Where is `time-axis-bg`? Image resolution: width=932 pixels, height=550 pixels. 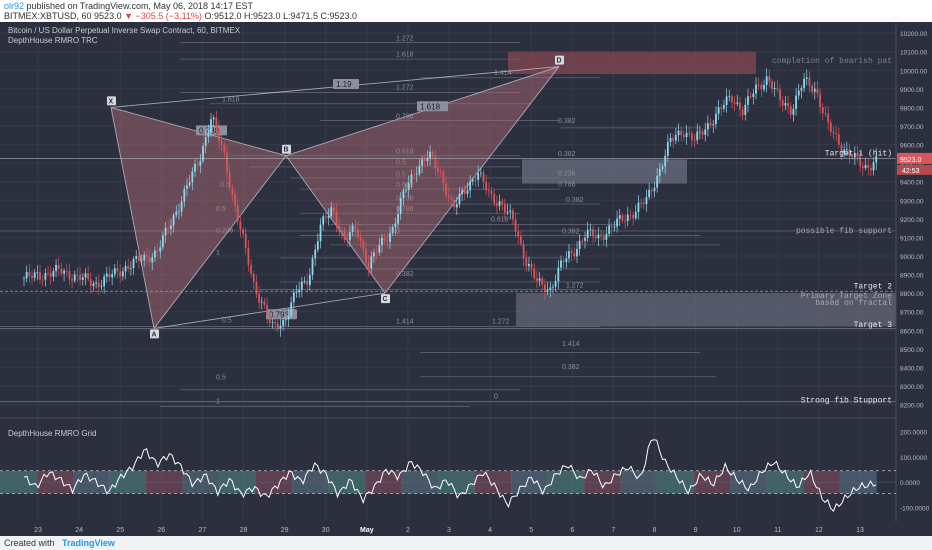
time-axis-bg is located at coordinates (466, 529).